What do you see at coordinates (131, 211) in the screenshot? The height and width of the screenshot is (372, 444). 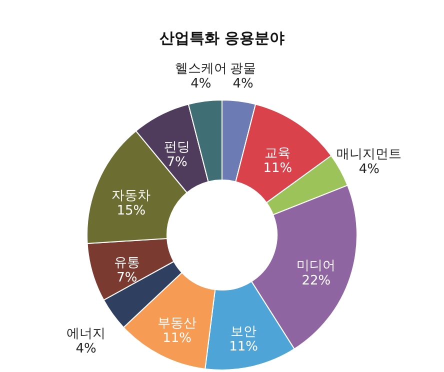 I see `data-label: 15%` at bounding box center [131, 211].